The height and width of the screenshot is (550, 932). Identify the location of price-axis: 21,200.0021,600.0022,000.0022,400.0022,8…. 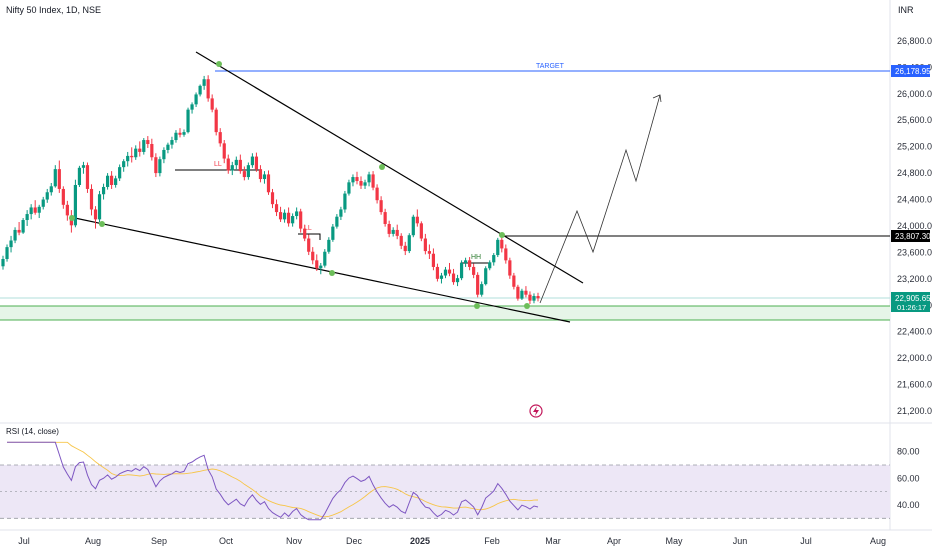
(914, 226).